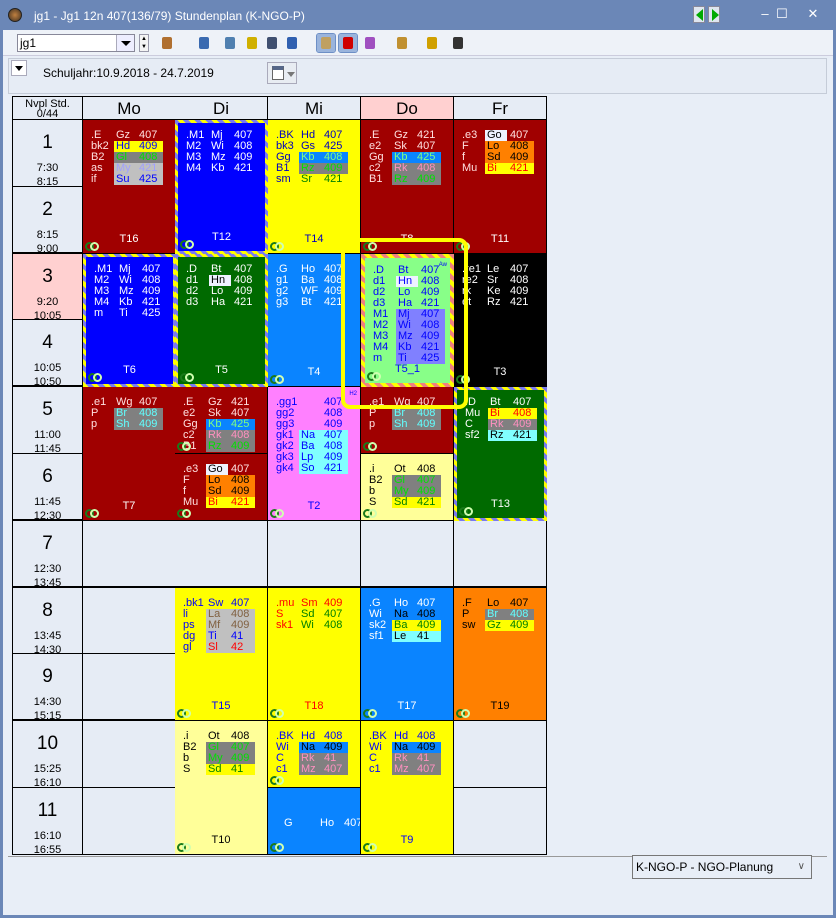  What do you see at coordinates (47, 421) in the screenshot?
I see `period-header-5: 5 11:00 11:45` at bounding box center [47, 421].